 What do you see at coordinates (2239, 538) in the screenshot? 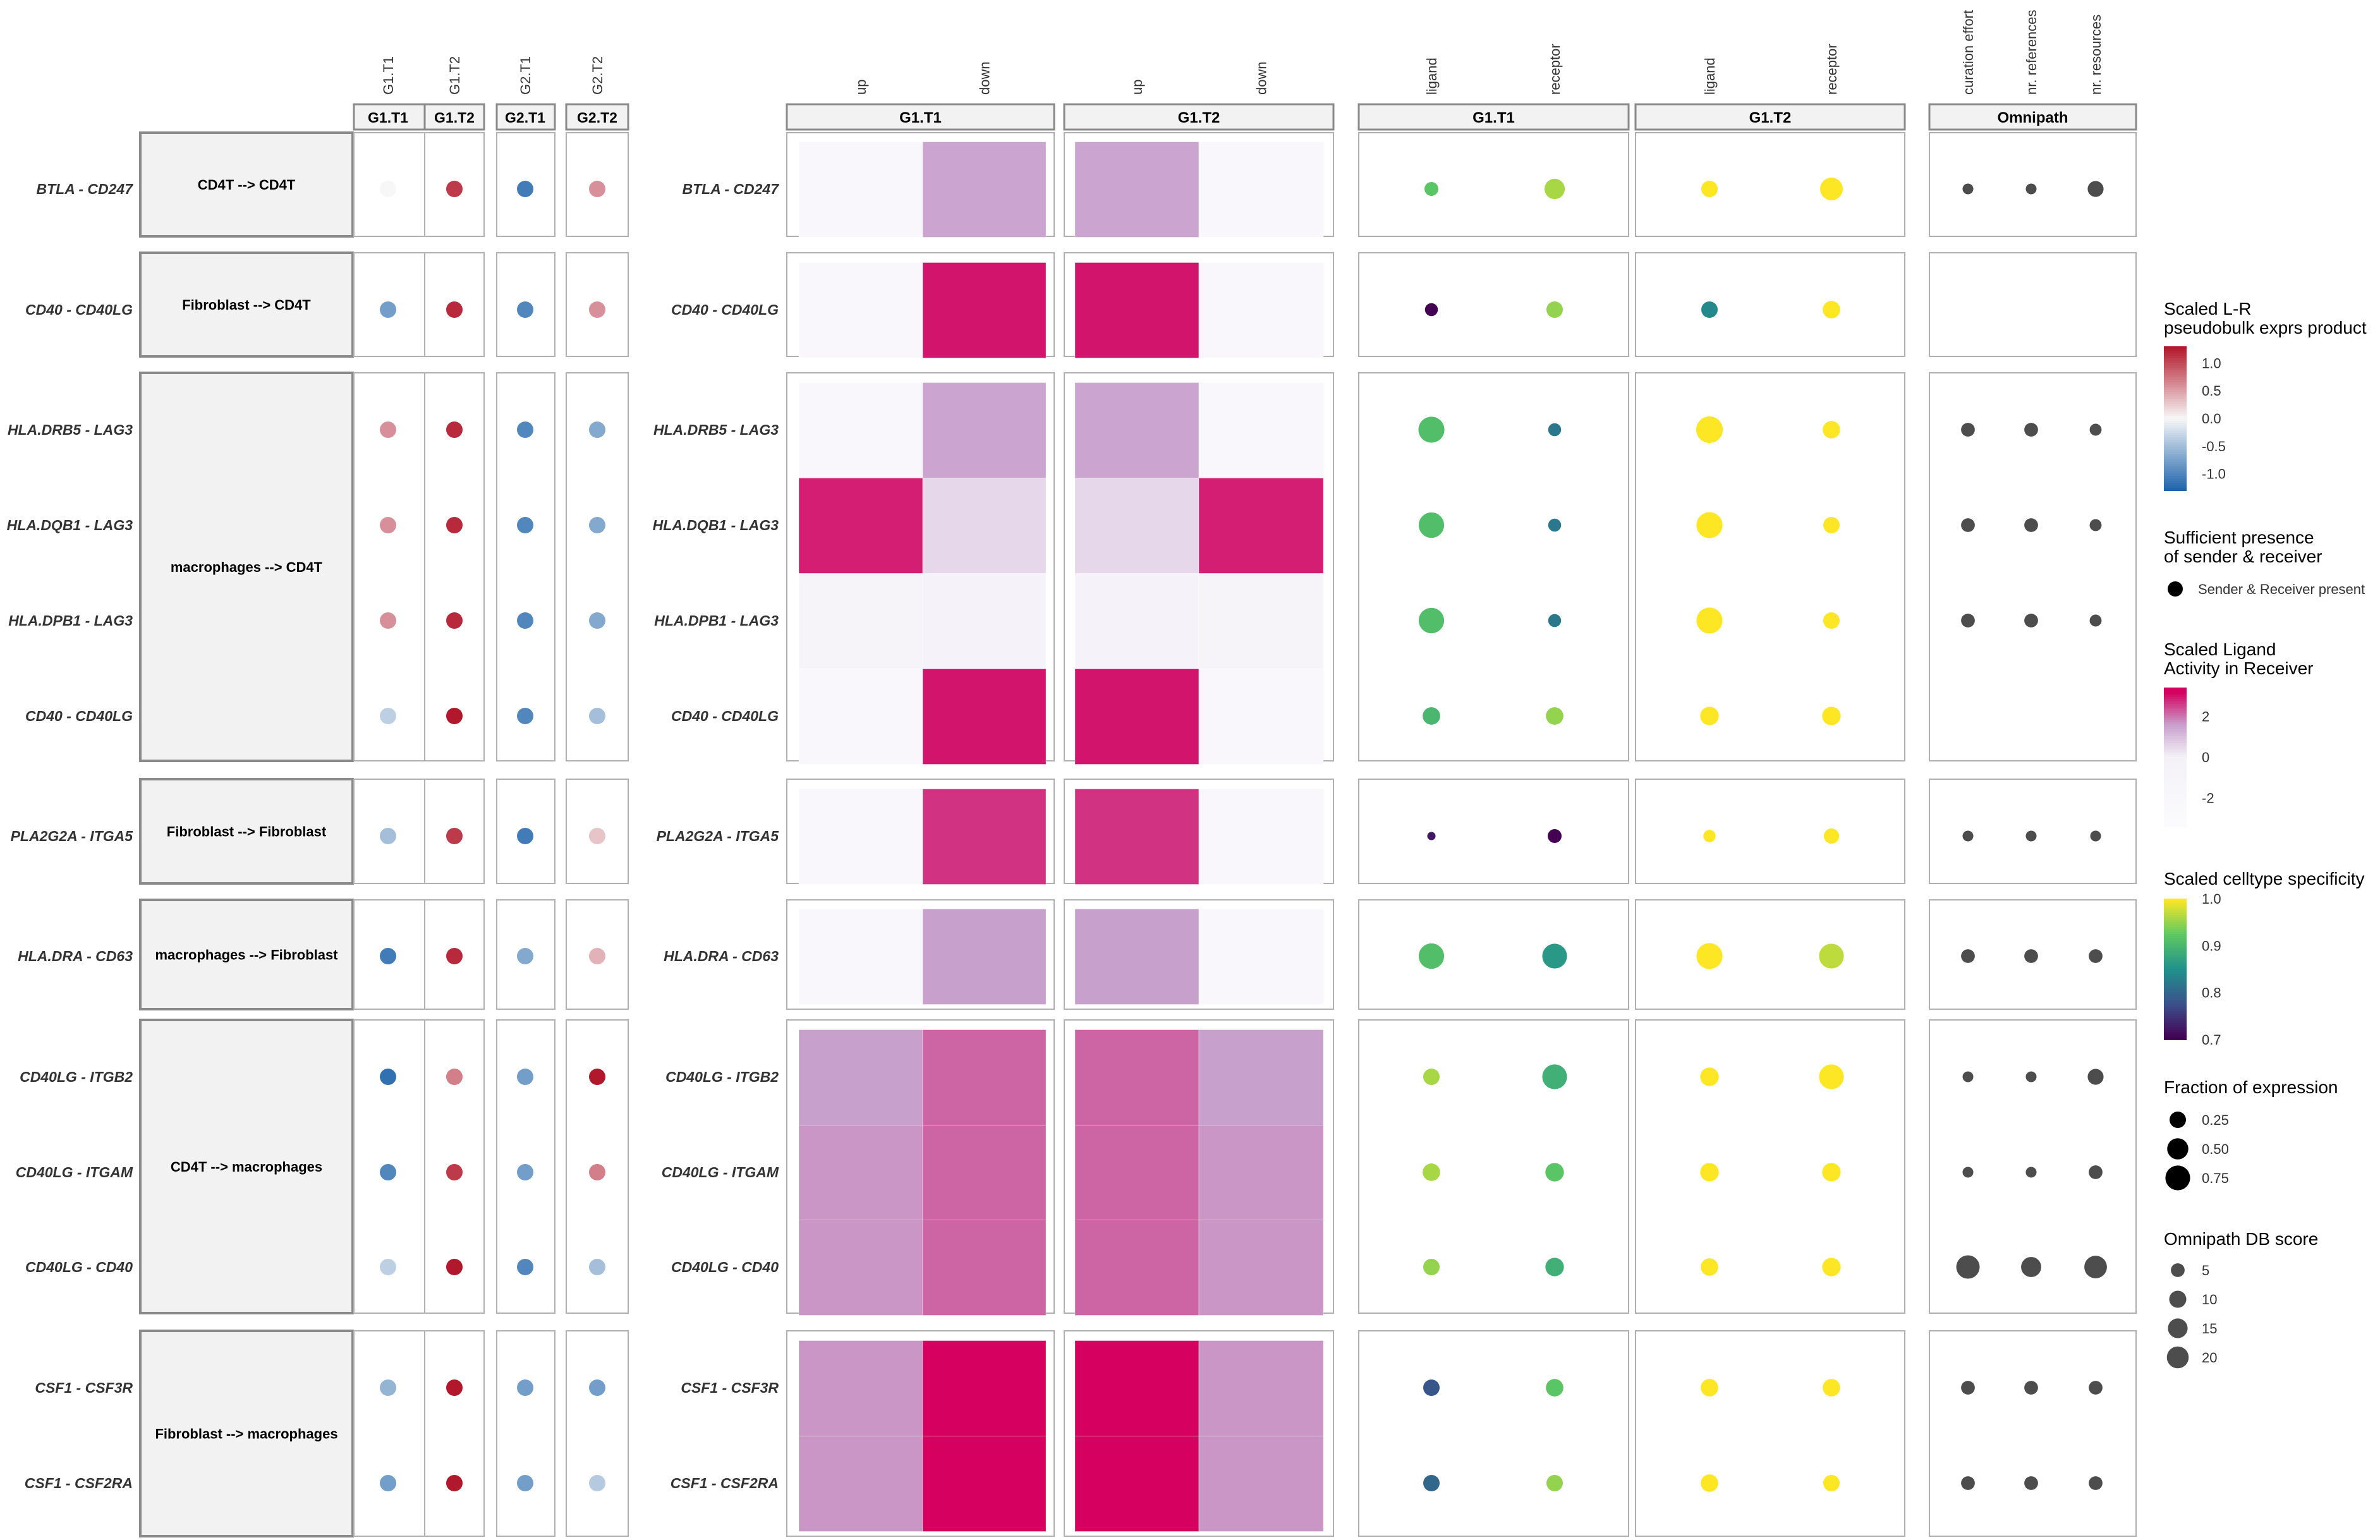
I see `legend-title: Sufficient presence` at bounding box center [2239, 538].